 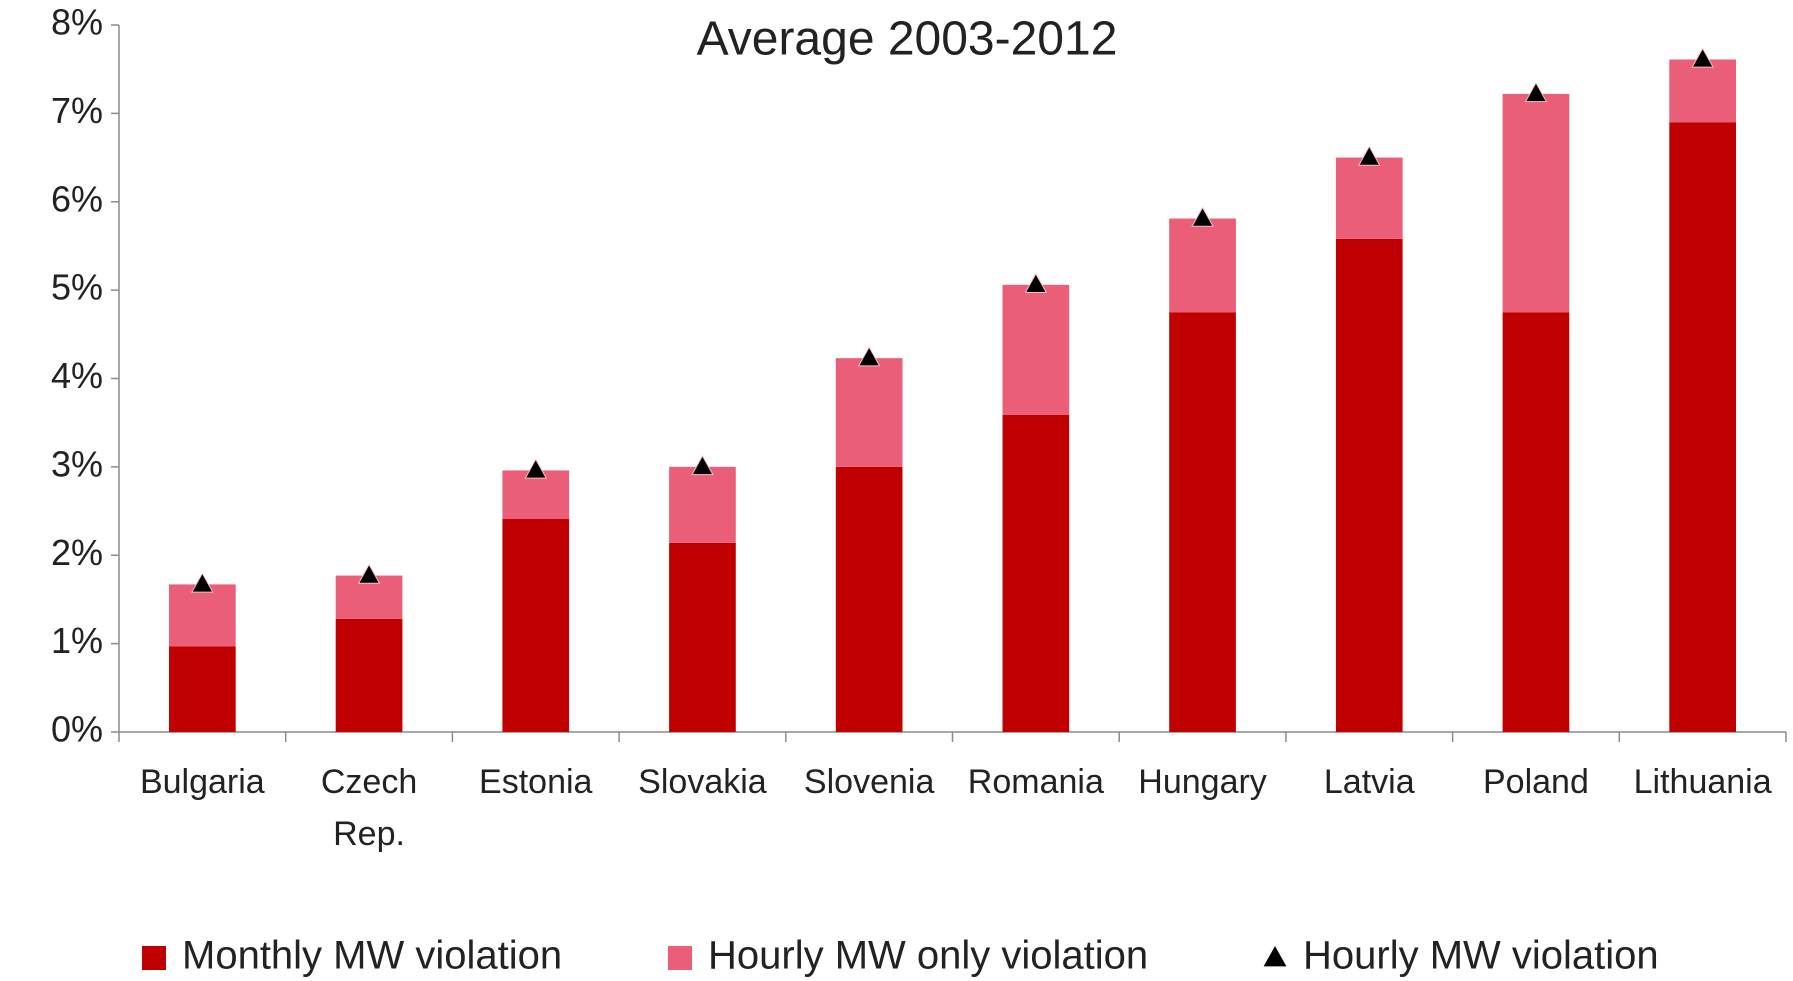 What do you see at coordinates (1035, 782) in the screenshot?
I see `x-tick-label: Romania` at bounding box center [1035, 782].